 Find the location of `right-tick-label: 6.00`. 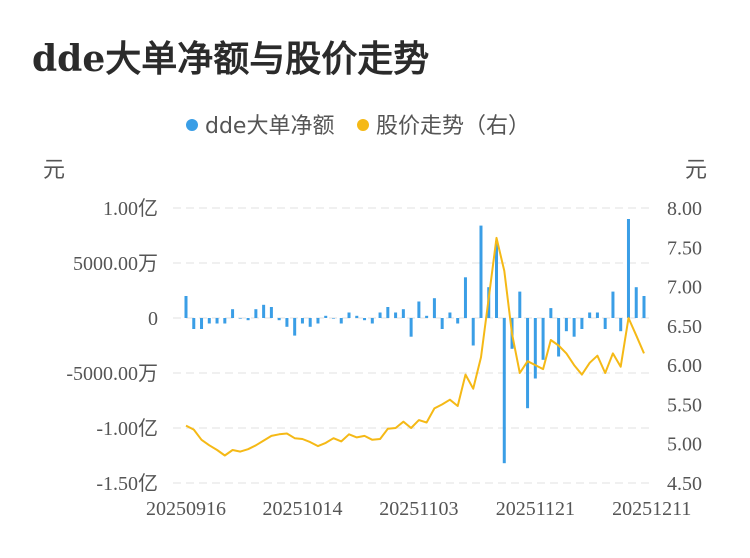

right-tick-label: 6.00 is located at coordinates (684, 366).